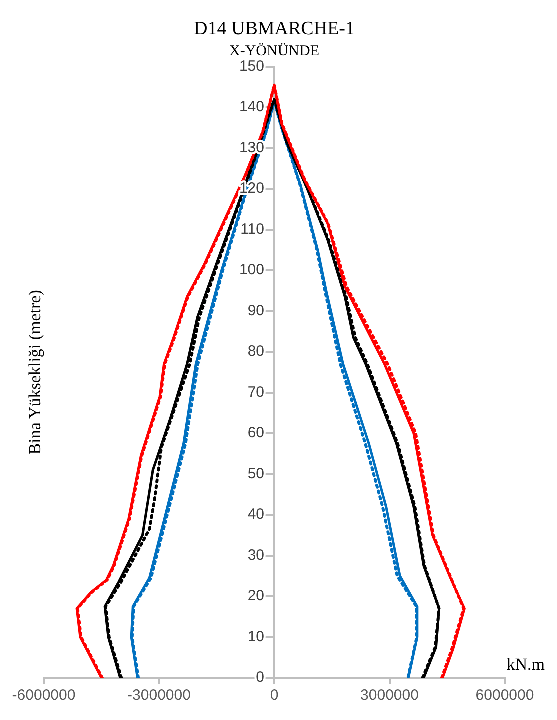 The height and width of the screenshot is (720, 557). Describe the element at coordinates (274, 695) in the screenshot. I see `x-tick-label: 0` at that location.